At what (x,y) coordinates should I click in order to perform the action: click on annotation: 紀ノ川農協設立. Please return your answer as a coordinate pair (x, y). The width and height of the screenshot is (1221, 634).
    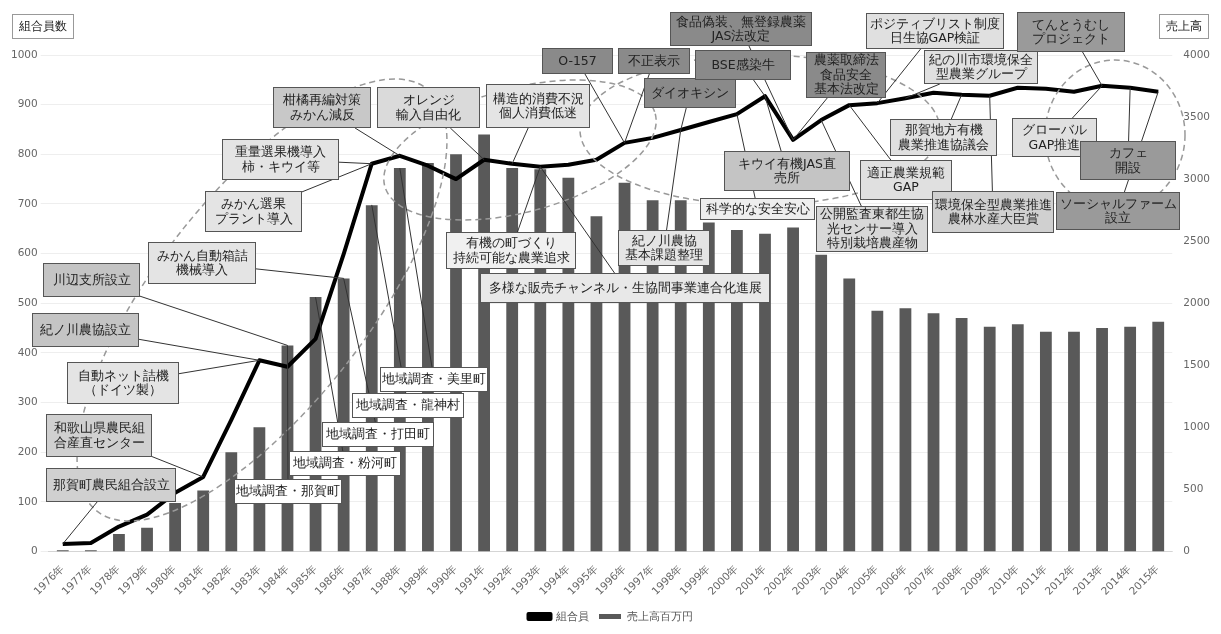
    Looking at the image, I should click on (85, 329).